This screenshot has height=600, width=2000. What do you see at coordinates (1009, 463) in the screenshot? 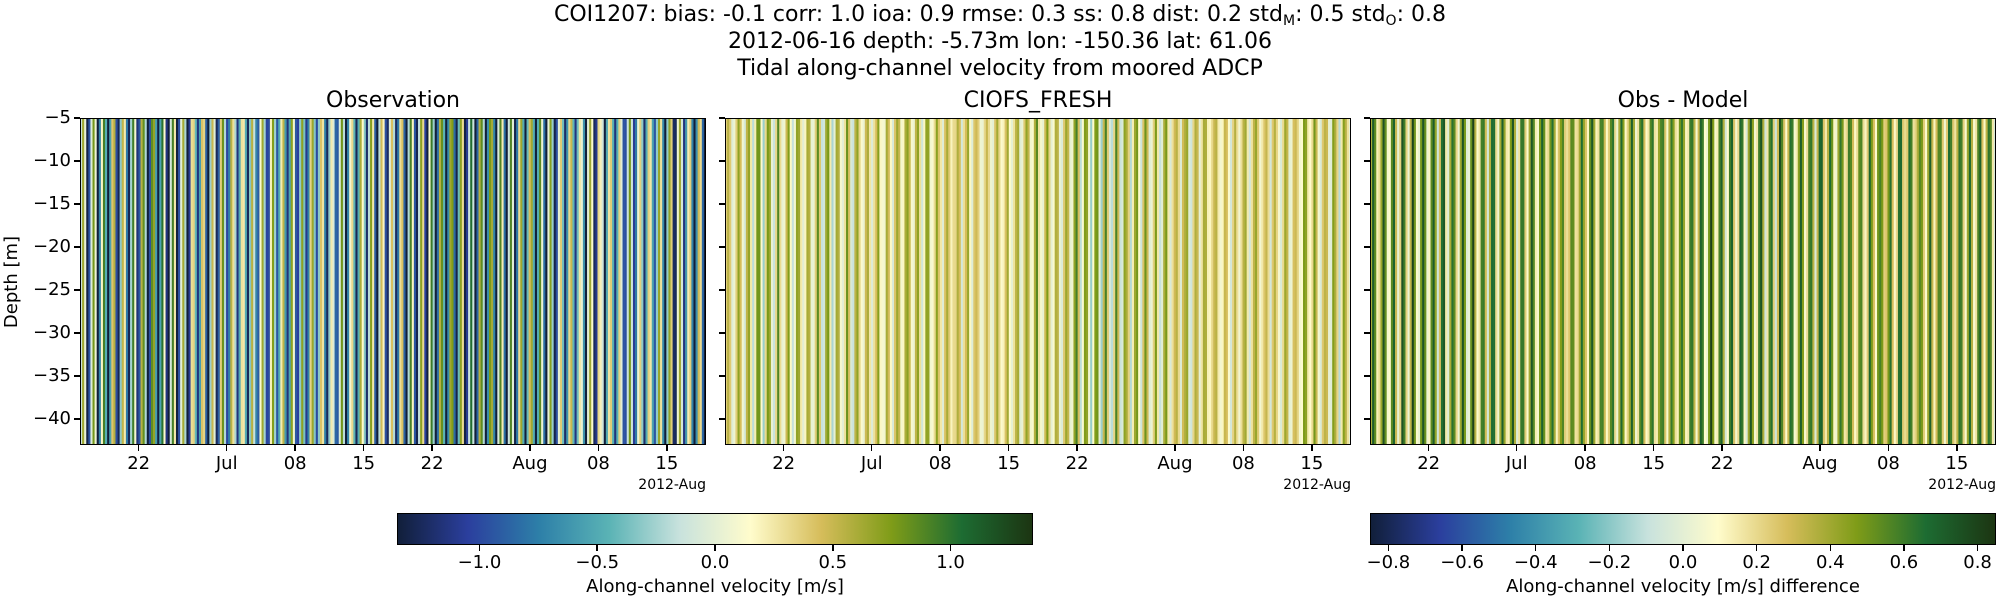
I see `model-xtick-label: 15` at bounding box center [1009, 463].